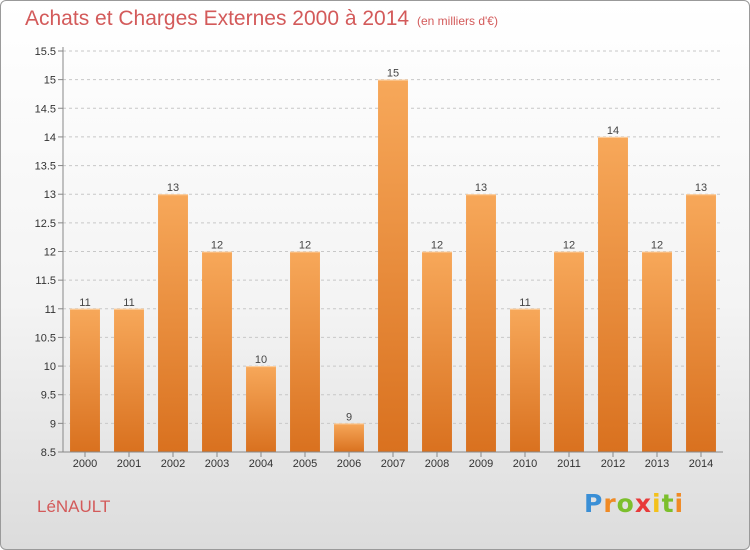 The width and height of the screenshot is (750, 550). Describe the element at coordinates (45, 281) in the screenshot. I see `y-tick-label: 11.5` at that location.